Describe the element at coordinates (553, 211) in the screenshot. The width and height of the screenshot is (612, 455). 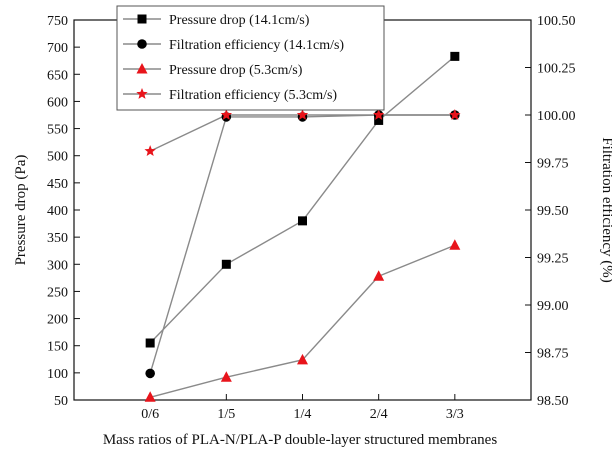
I see `y-right-tick-label: 99.50` at that location.